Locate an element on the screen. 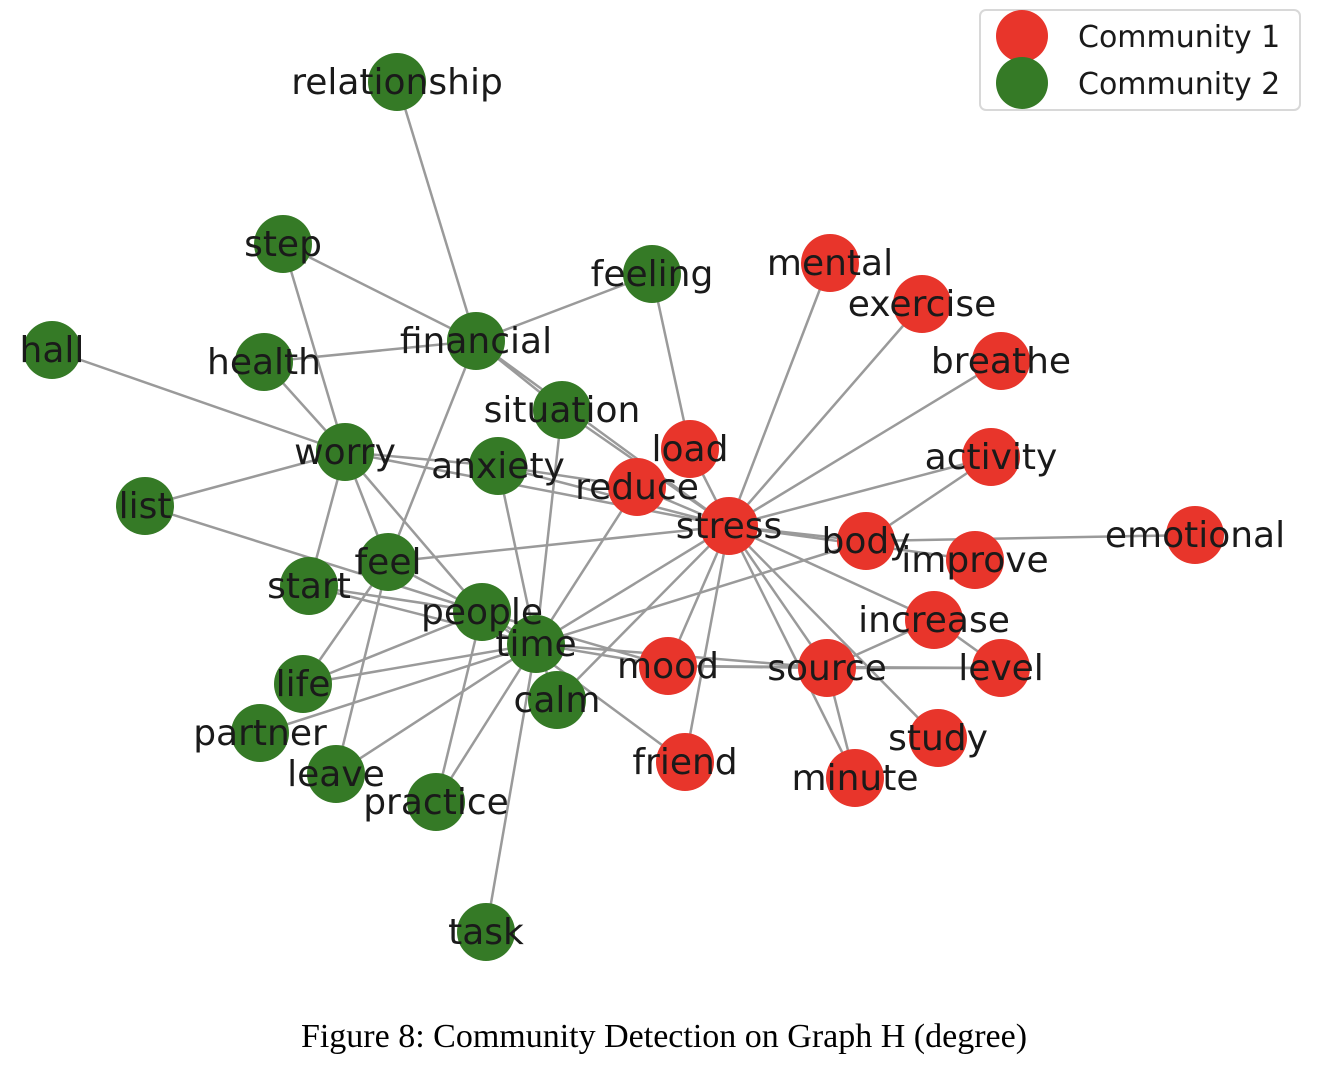  edge-anxiety-time is located at coordinates (517, 555).